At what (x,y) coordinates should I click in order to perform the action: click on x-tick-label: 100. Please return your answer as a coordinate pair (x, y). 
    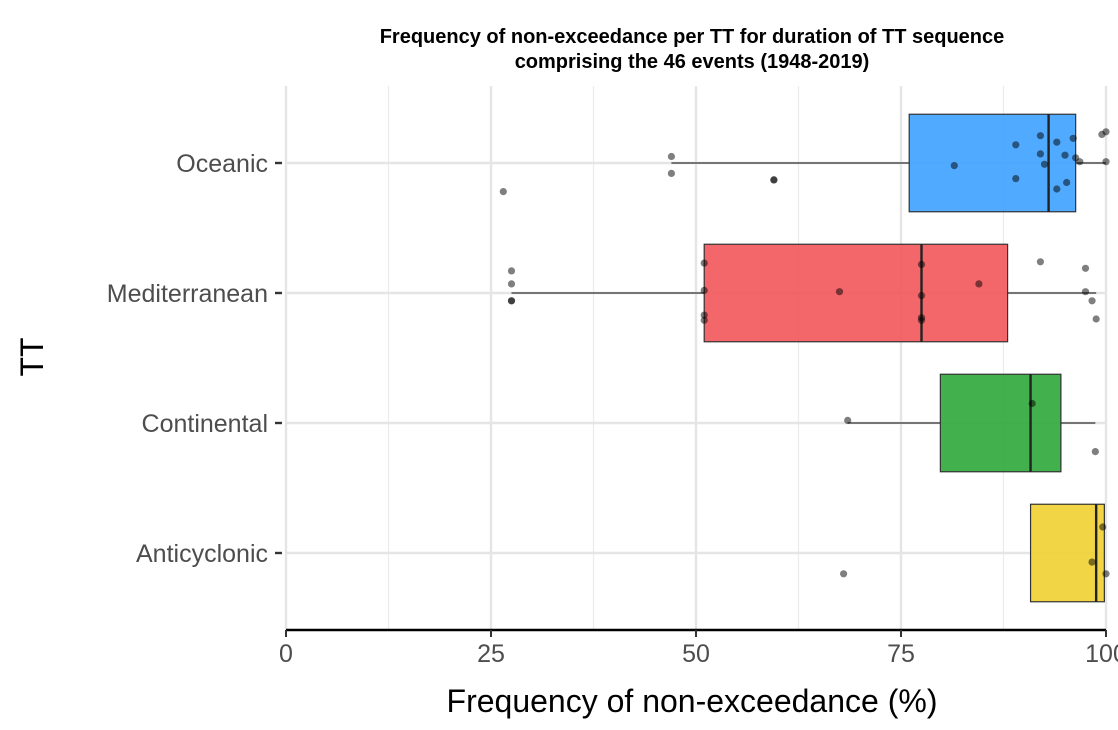
    Looking at the image, I should click on (1101, 654).